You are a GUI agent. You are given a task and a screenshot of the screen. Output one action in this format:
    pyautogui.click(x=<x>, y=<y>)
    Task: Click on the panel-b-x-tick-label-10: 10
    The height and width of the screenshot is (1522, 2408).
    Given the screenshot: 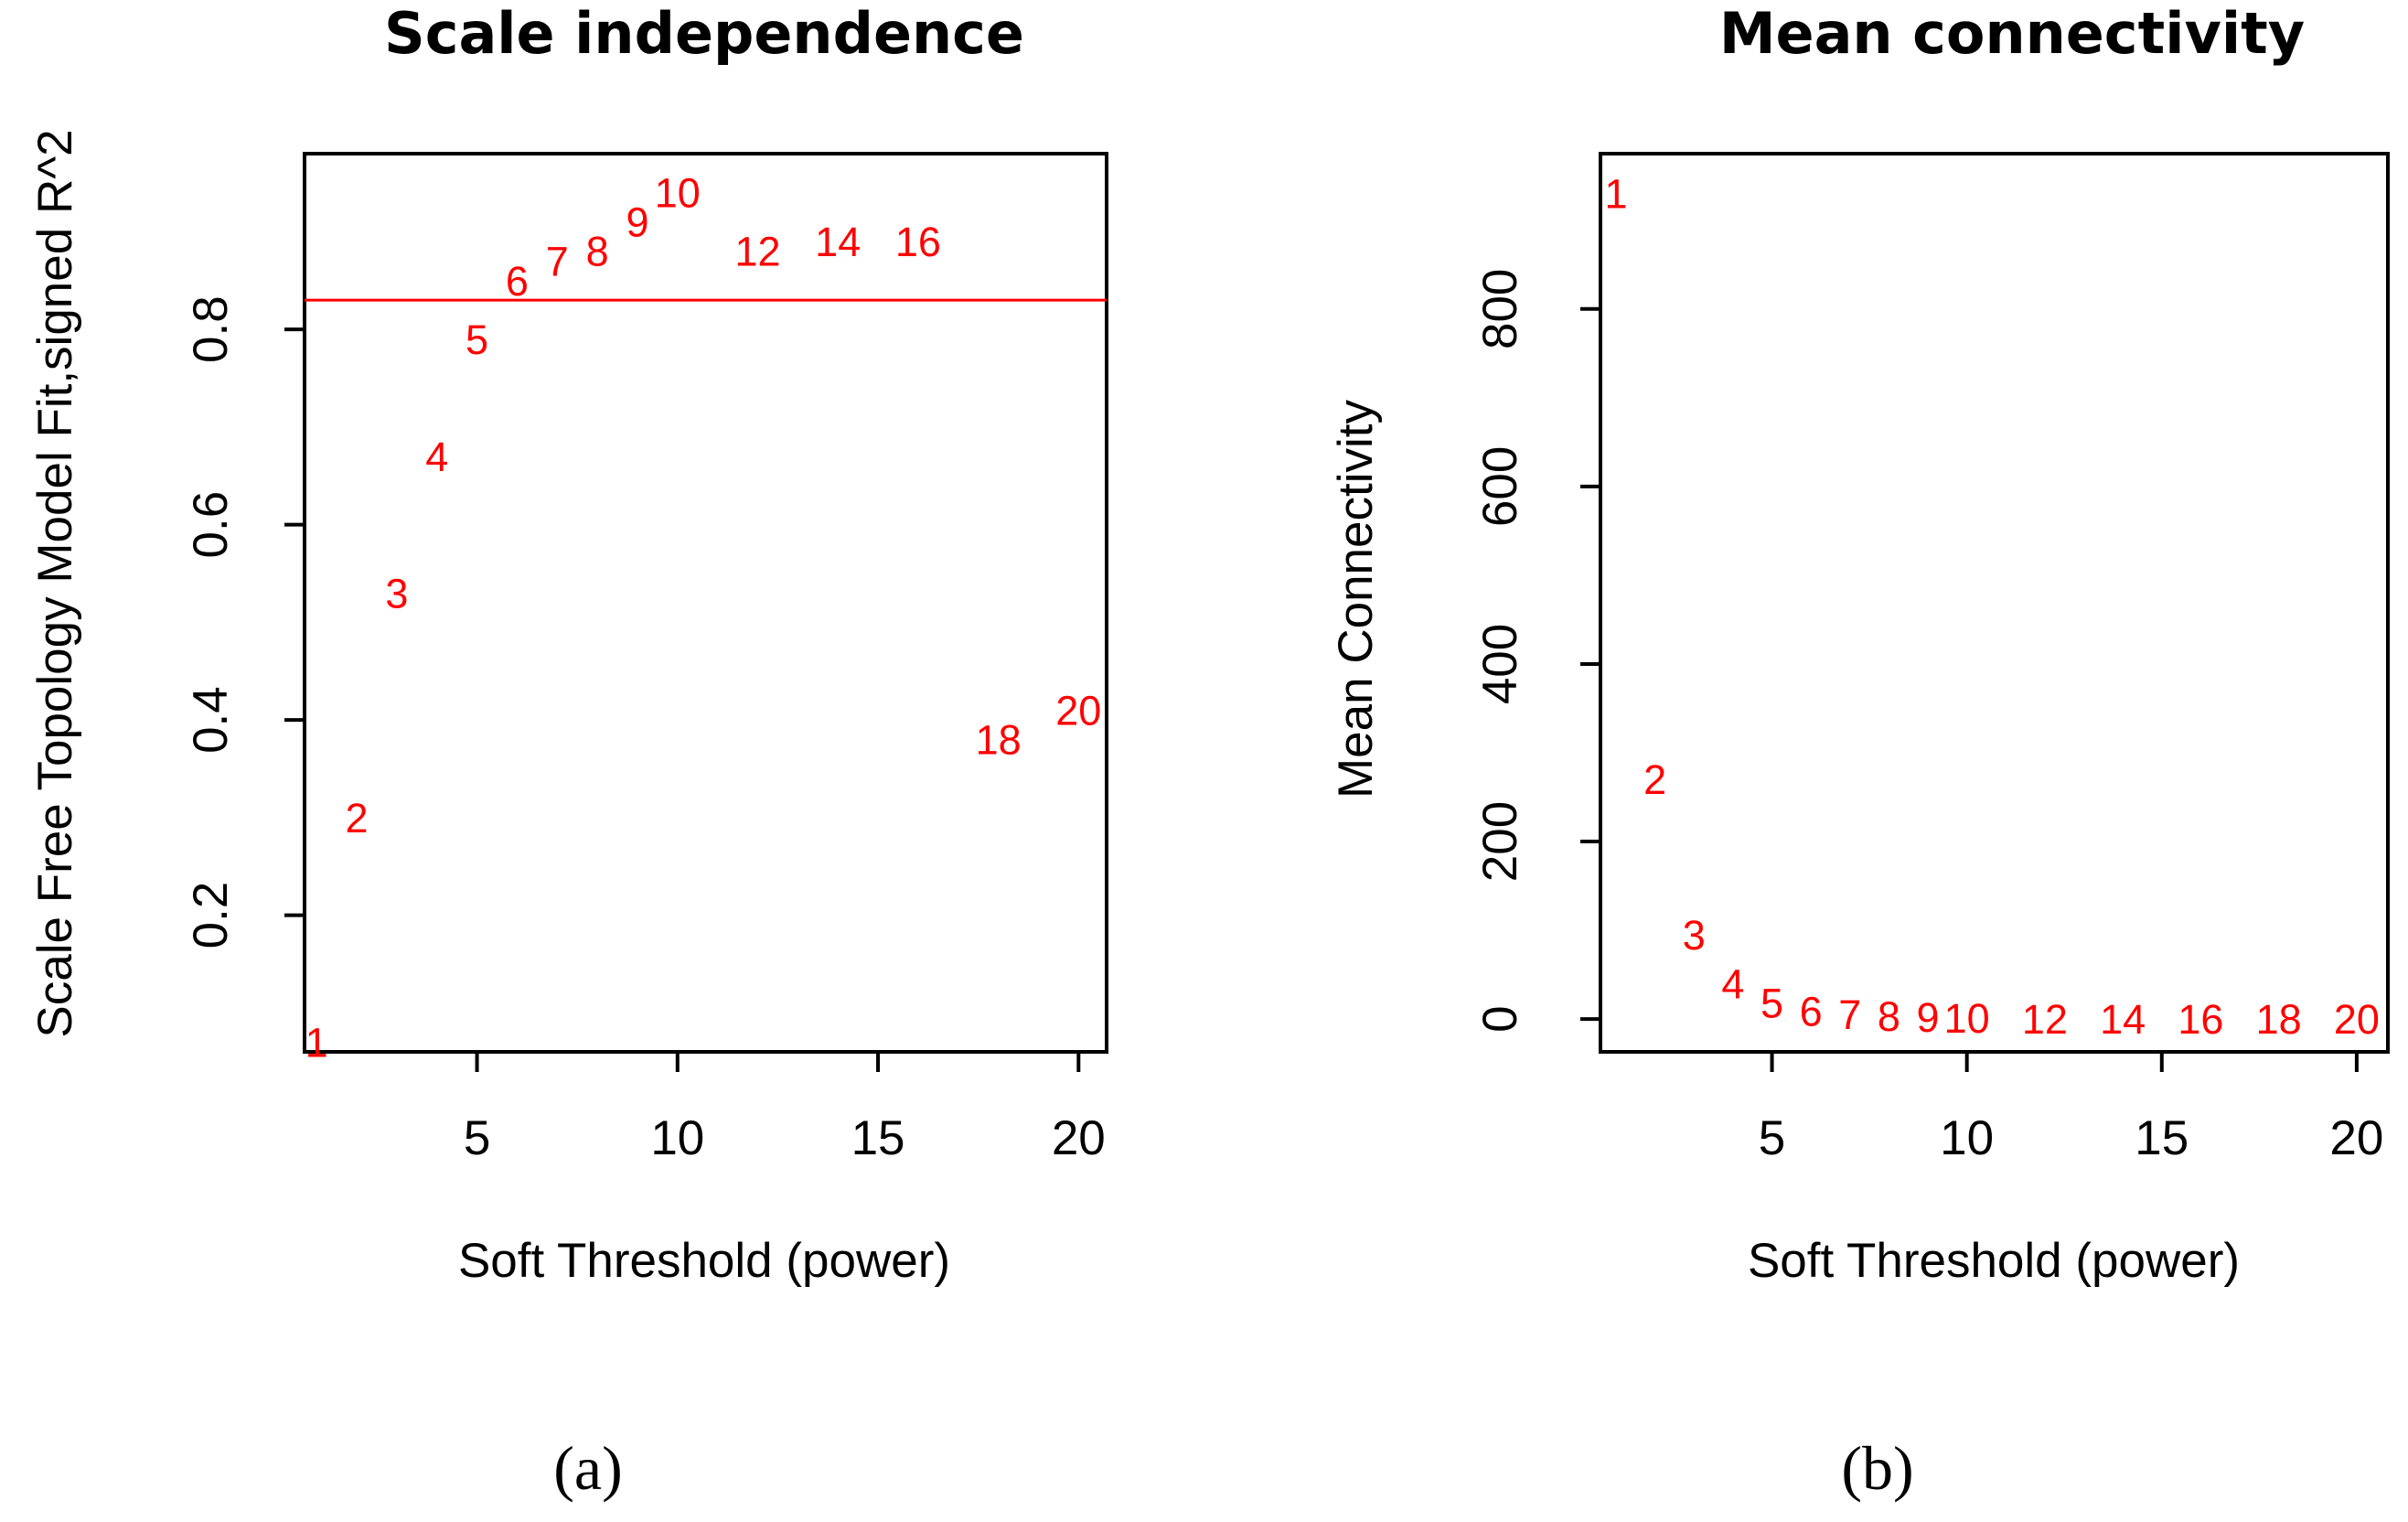 What is the action you would take?
    pyautogui.click(x=1967, y=1138)
    